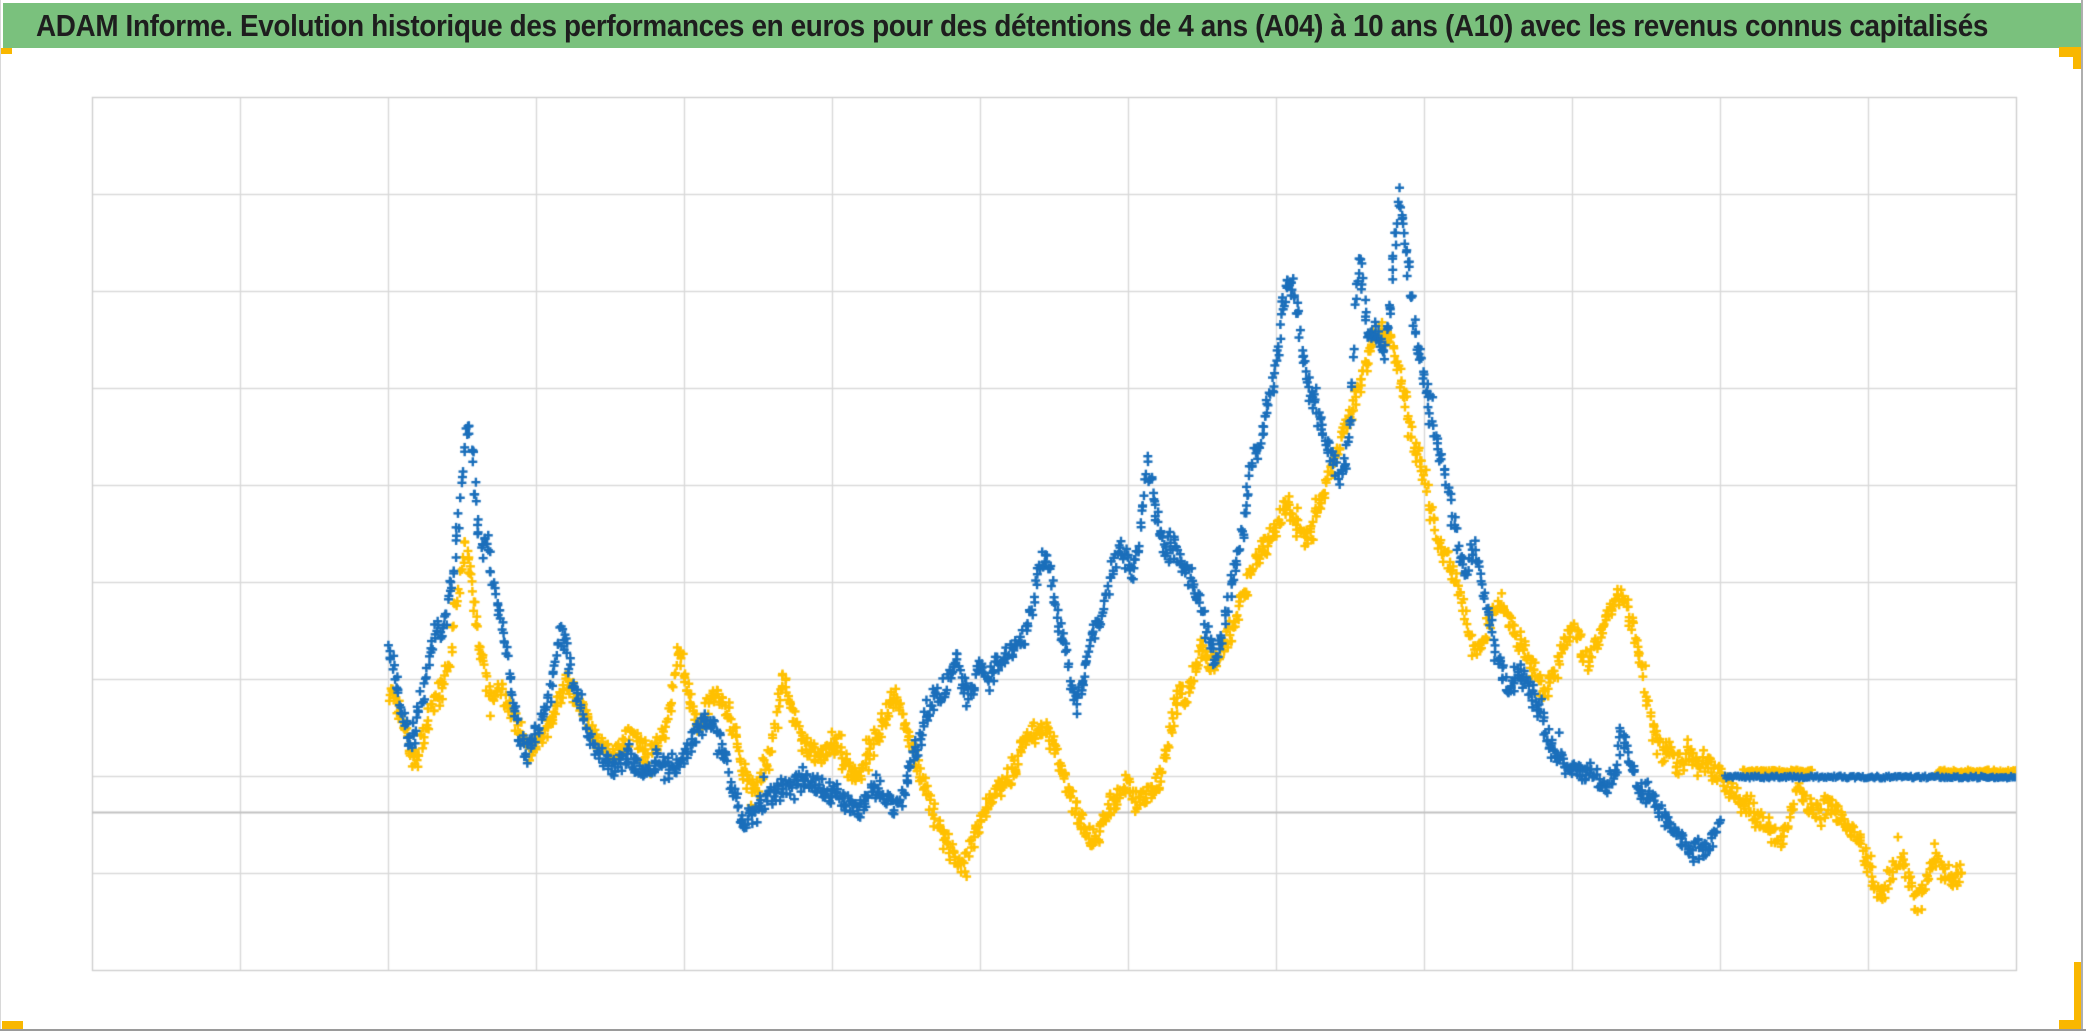 The height and width of the screenshot is (1031, 2086). I want to click on window-left-edge, so click(0, 515).